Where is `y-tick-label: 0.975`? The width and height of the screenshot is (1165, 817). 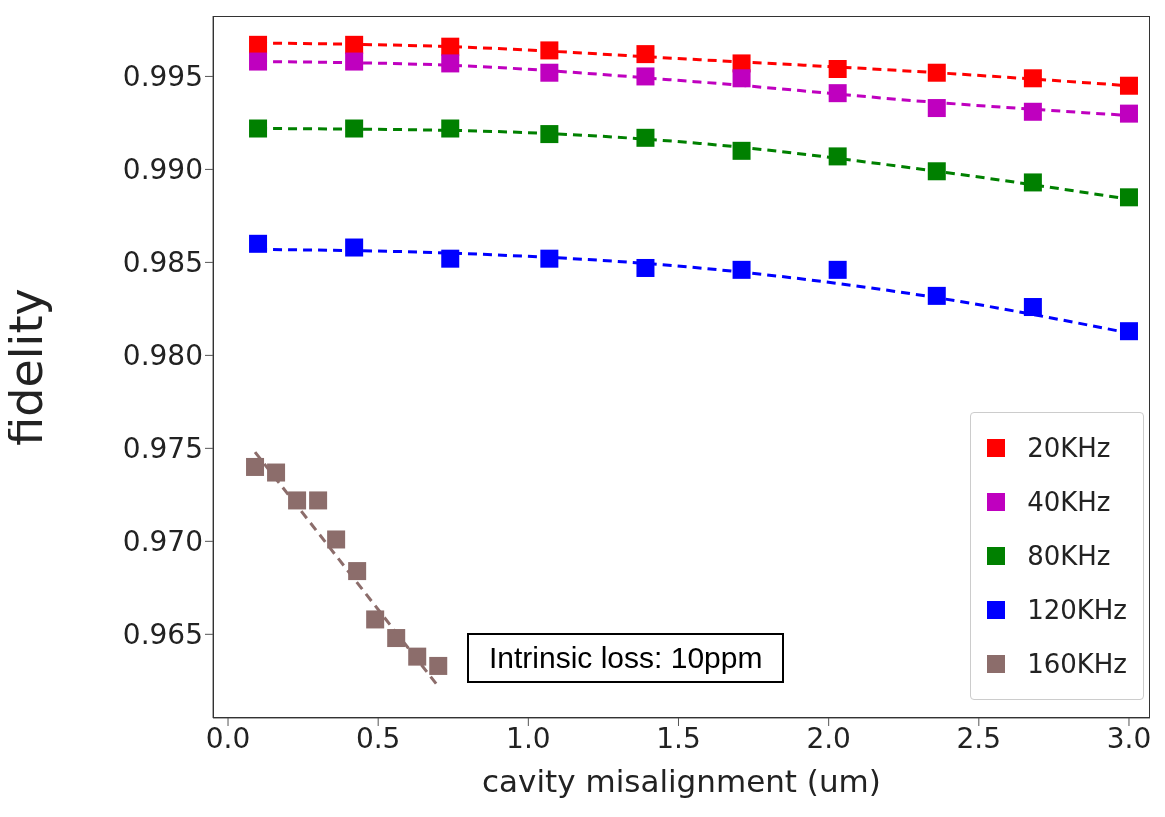
y-tick-label: 0.975 is located at coordinates (162, 449).